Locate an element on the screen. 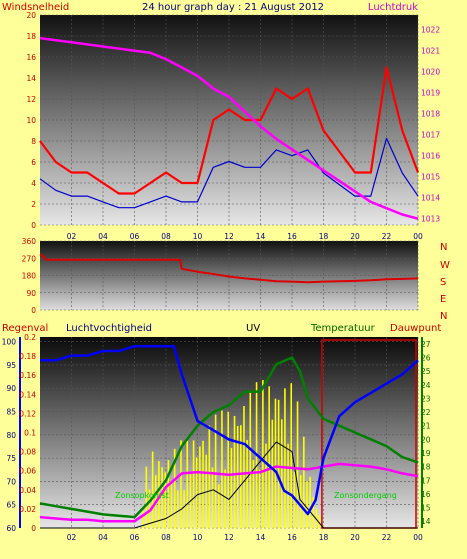 This screenshot has width=467, height=559. humidity-tick-80: 80 is located at coordinates (11, 435).